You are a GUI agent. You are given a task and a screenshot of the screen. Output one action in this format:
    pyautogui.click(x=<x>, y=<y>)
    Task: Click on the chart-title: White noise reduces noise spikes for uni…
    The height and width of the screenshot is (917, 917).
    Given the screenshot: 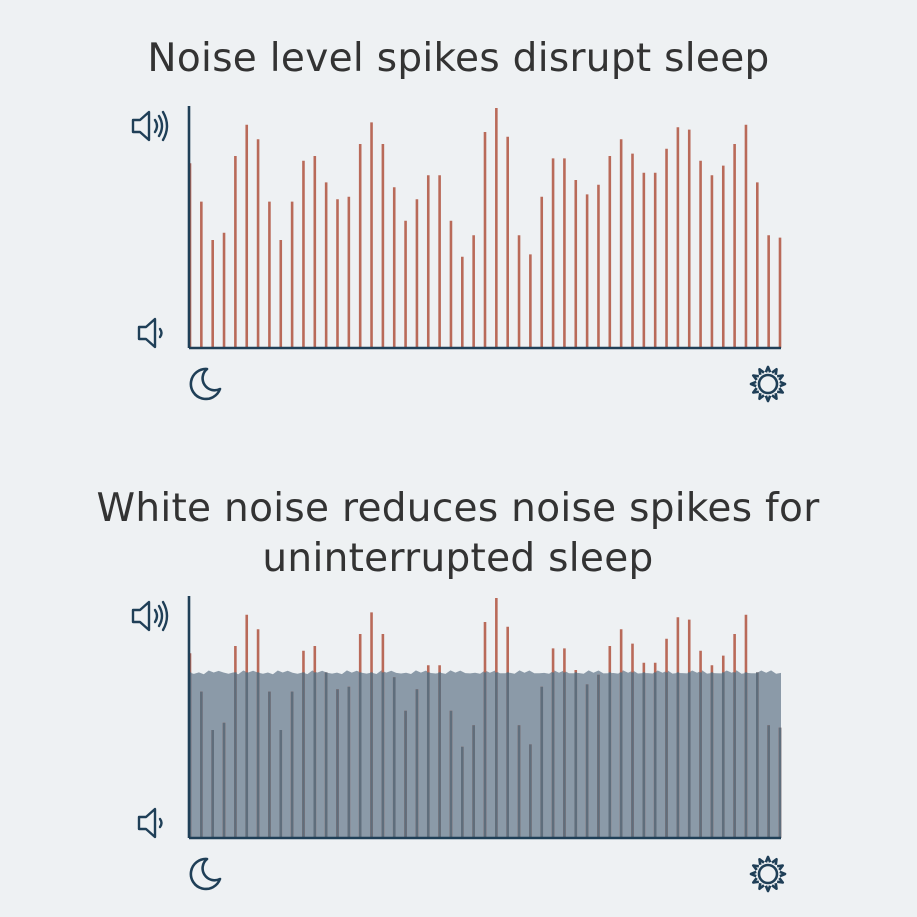 What is the action you would take?
    pyautogui.click(x=458, y=533)
    